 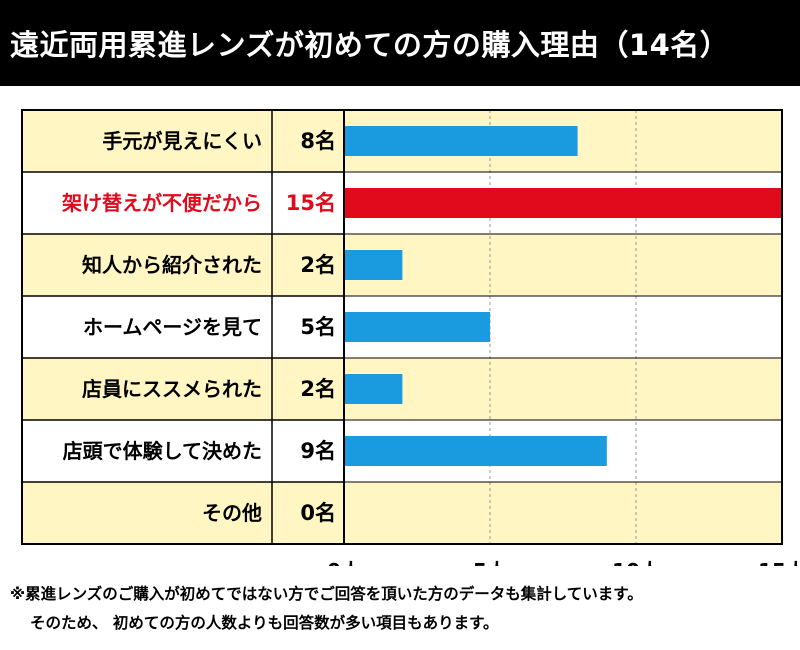 What do you see at coordinates (402, 513) in the screenshot?
I see `row-background` at bounding box center [402, 513].